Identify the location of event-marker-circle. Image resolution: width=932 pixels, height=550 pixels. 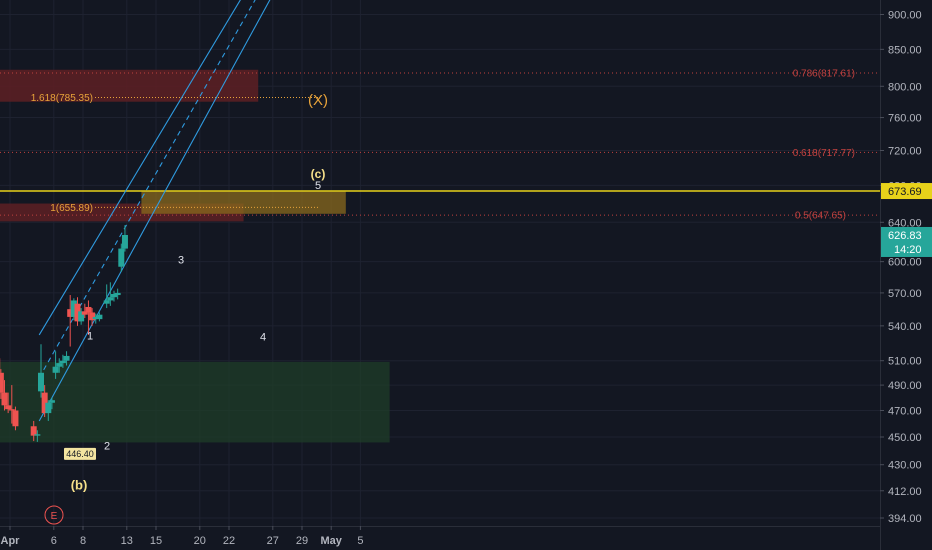
(54, 515).